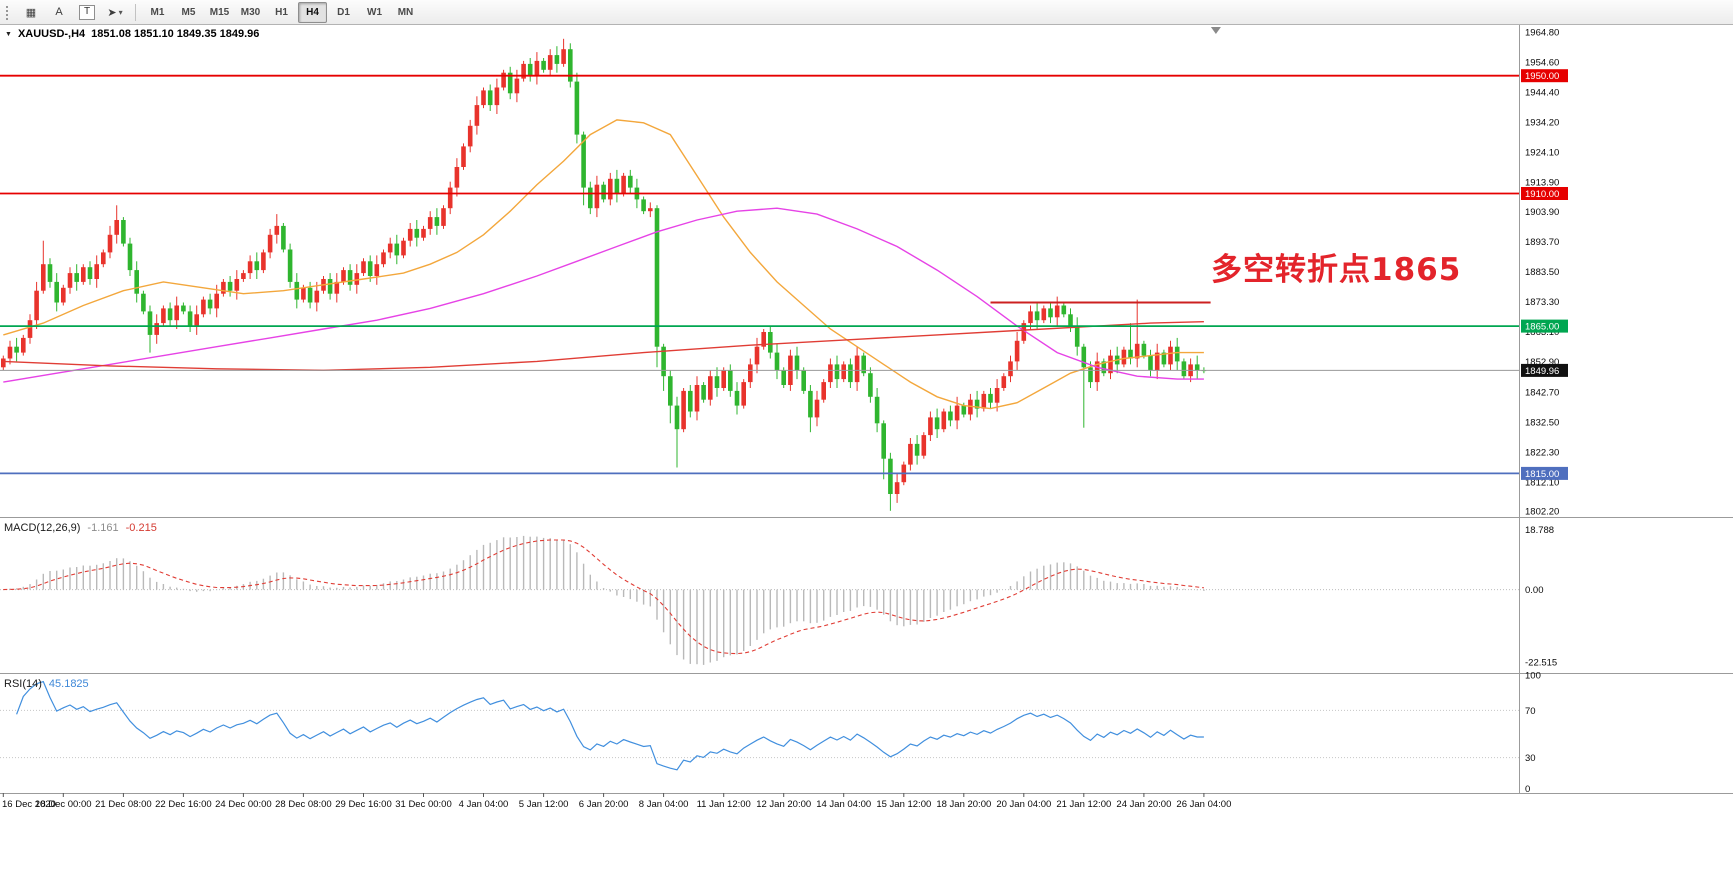  I want to click on rsi-value: 45.1825, so click(68, 684).